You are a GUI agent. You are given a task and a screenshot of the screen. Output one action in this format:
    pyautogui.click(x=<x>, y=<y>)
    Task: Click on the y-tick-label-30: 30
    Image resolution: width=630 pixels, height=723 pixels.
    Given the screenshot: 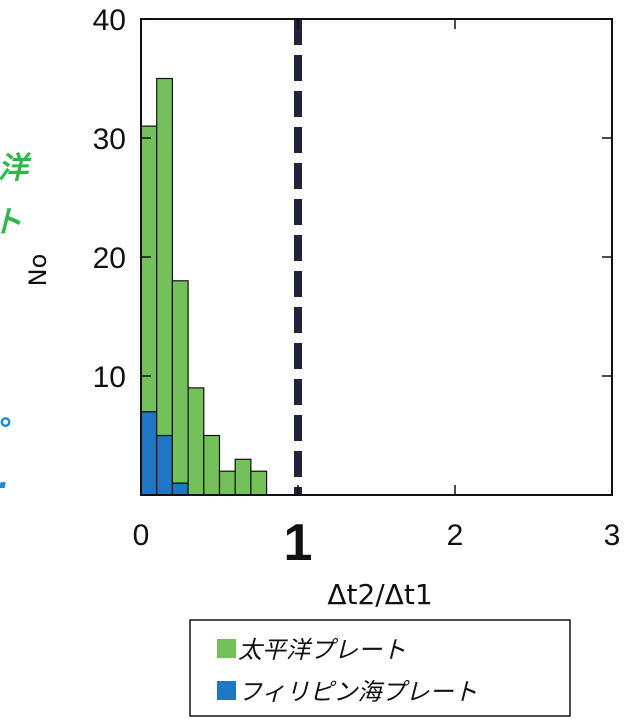 What is the action you would take?
    pyautogui.click(x=109, y=139)
    